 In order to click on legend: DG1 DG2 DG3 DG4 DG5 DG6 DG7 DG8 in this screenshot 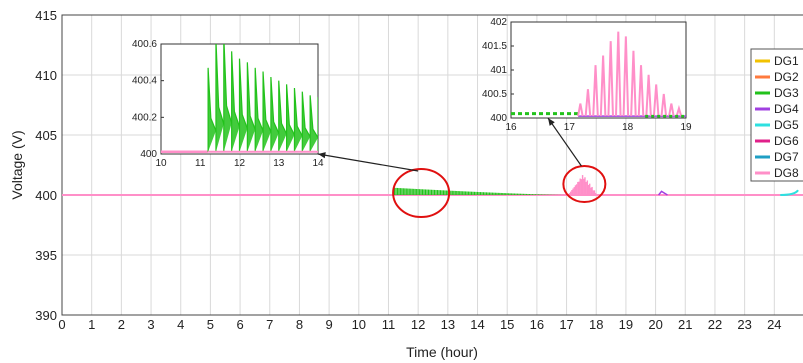, I will do `click(776, 115)`.